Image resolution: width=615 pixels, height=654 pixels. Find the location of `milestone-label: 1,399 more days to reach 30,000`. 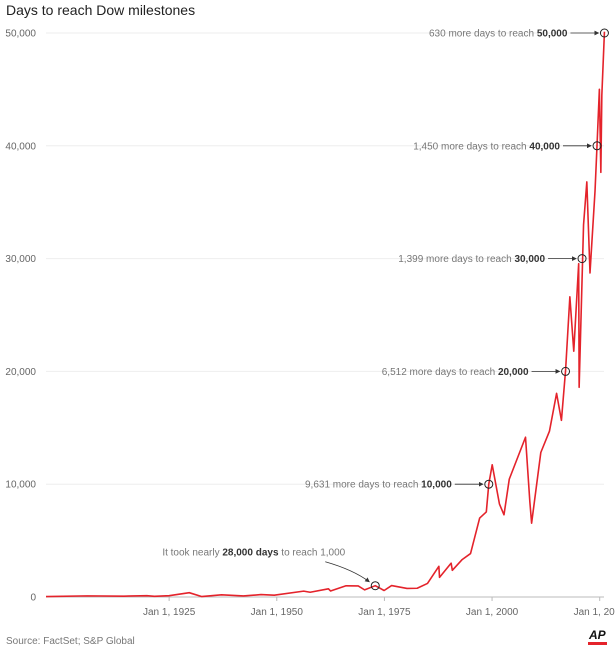

milestone-label: 1,399 more days to reach 30,000 is located at coordinates (471, 259).